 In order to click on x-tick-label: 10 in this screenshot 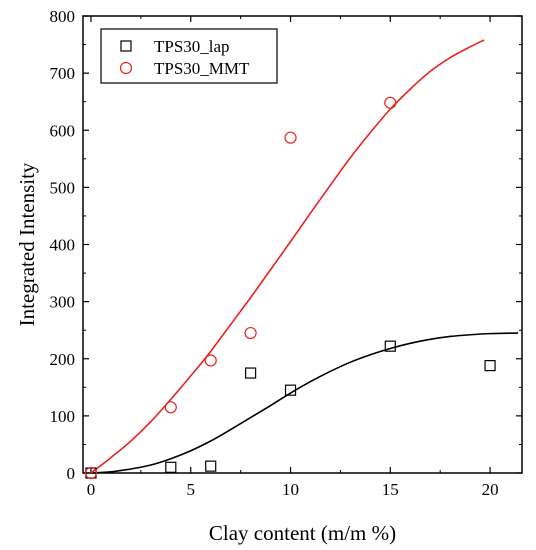, I will do `click(290, 489)`.